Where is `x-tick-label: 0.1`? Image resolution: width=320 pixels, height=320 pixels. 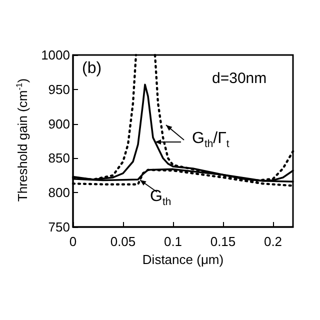 x-tick-label: 0.1 is located at coordinates (173, 241).